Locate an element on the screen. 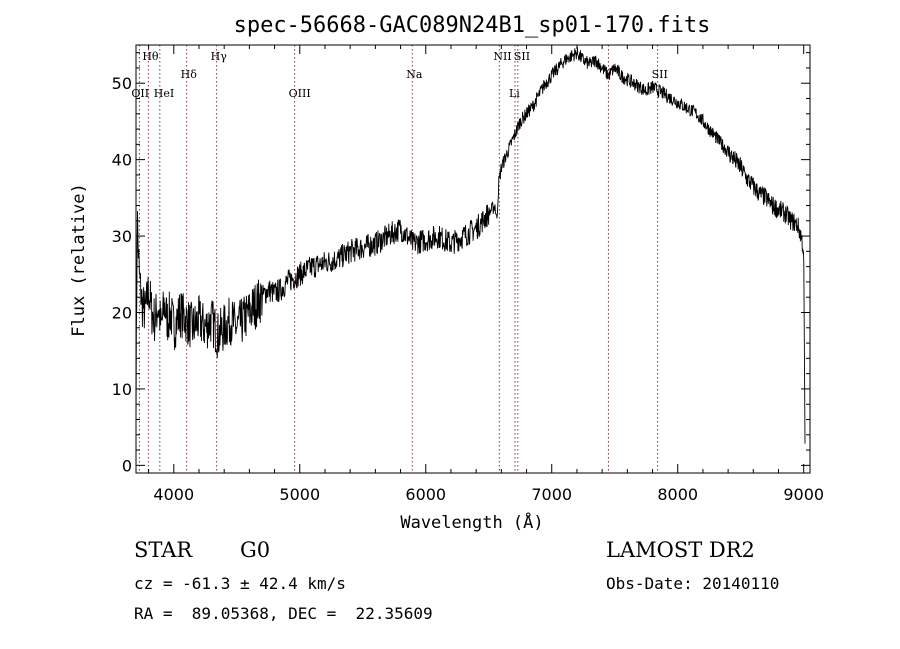  line-label-4: Hγ is located at coordinates (219, 56).